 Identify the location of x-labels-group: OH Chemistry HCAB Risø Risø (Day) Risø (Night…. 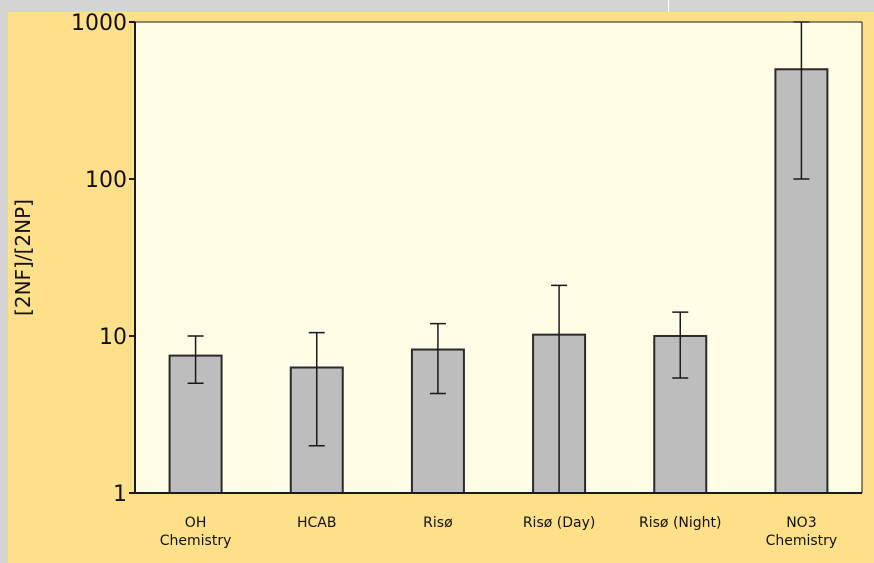
(498, 532).